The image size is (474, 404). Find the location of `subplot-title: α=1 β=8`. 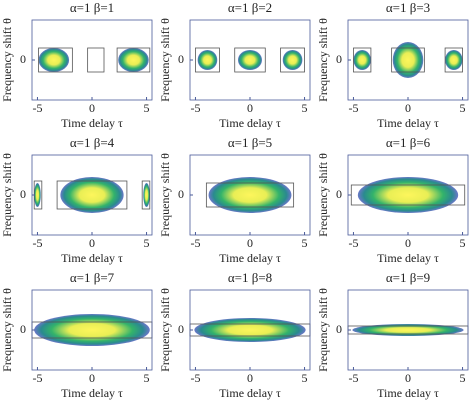

subplot-title: α=1 β=8 is located at coordinates (250, 277).